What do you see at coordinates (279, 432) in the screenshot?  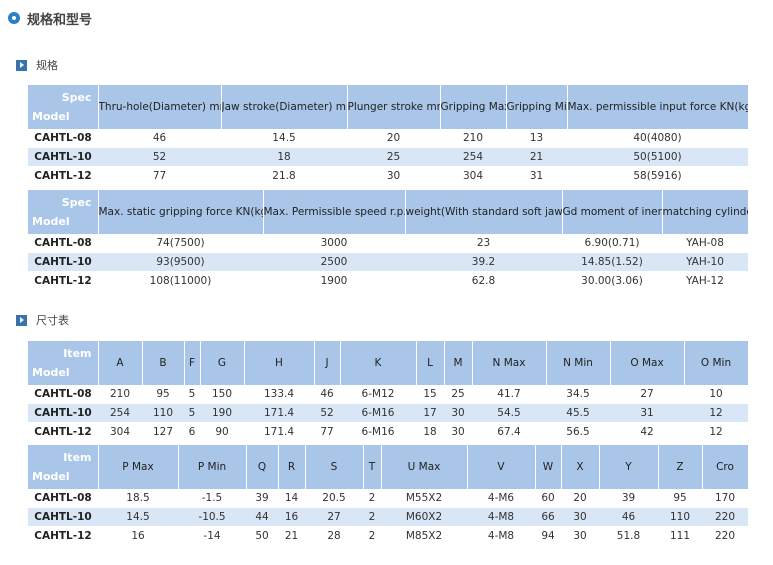 I see `table-cell: 171.4` at bounding box center [279, 432].